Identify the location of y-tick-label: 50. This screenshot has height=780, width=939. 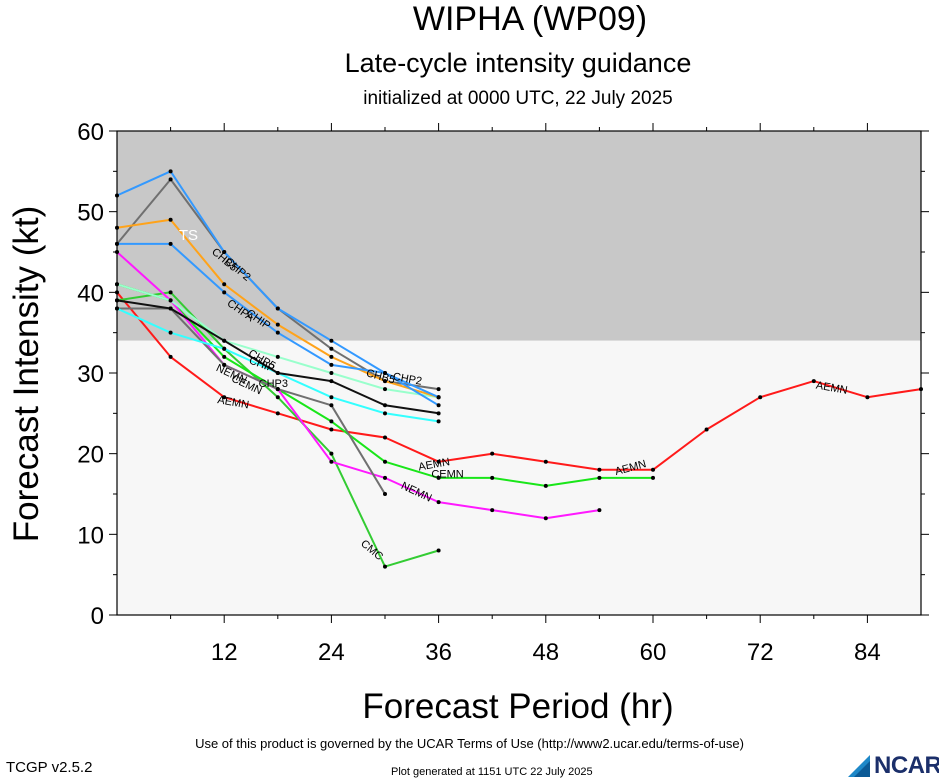
(90, 213).